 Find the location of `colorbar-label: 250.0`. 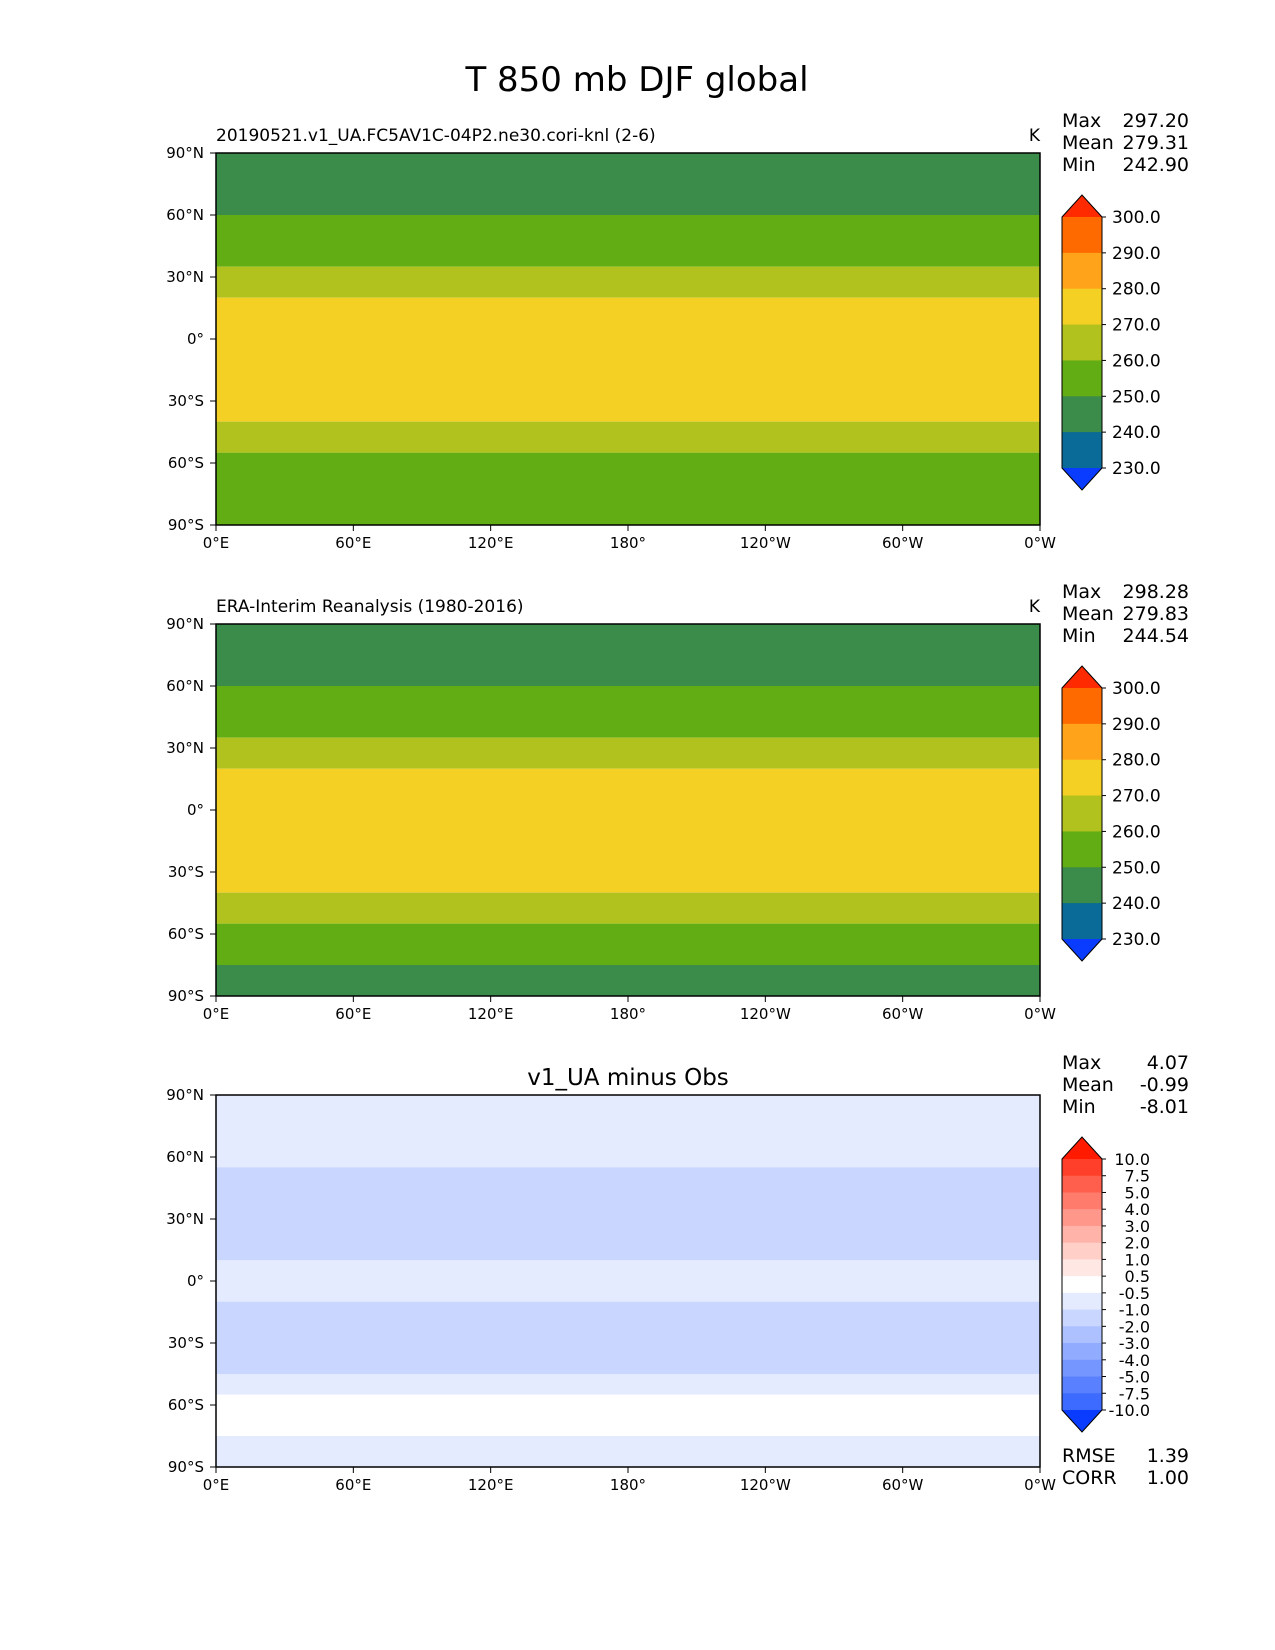

colorbar-label: 250.0 is located at coordinates (1136, 397).